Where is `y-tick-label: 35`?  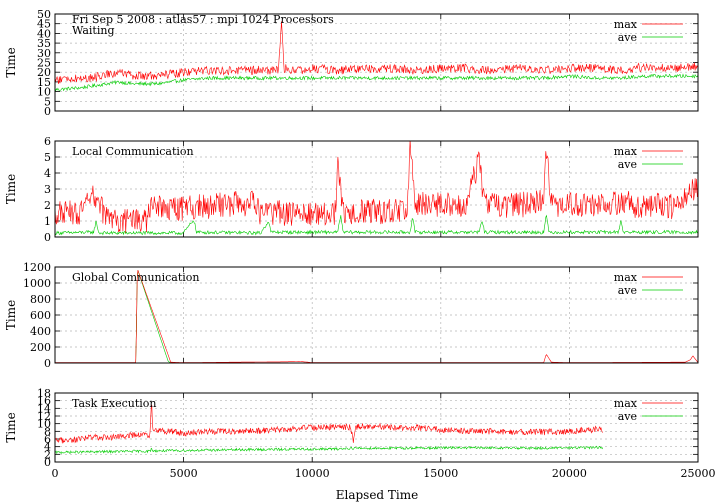
y-tick-label: 35 is located at coordinates (44, 43).